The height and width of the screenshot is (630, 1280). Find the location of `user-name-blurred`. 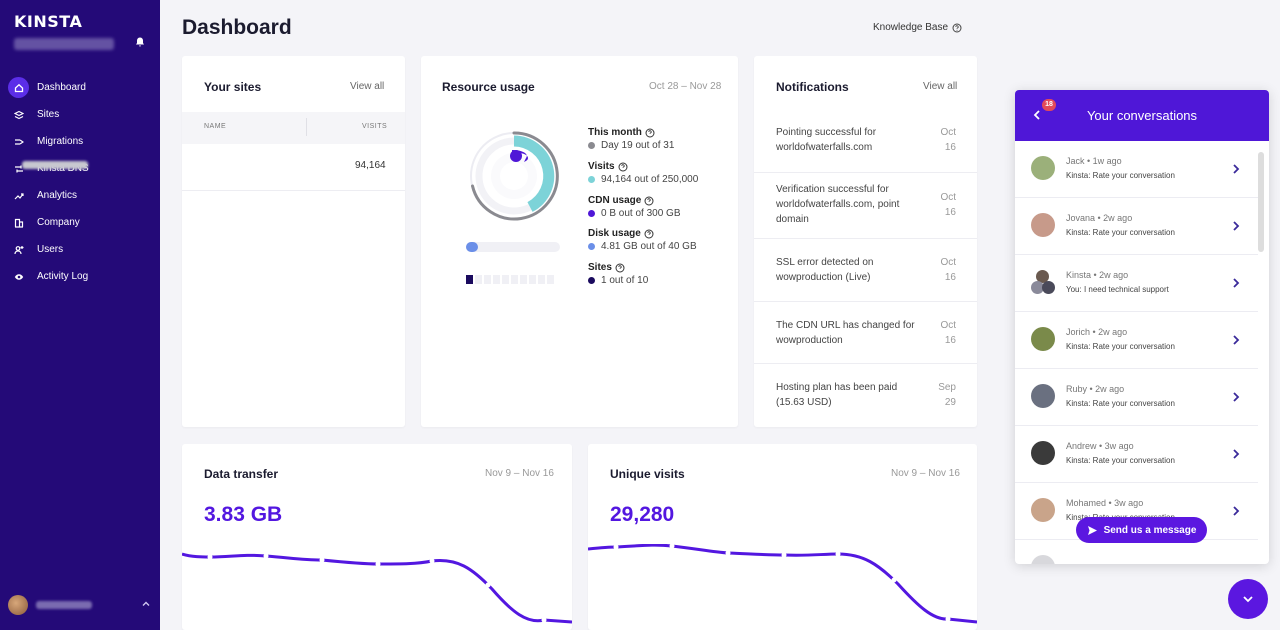

user-name-blurred is located at coordinates (64, 605).